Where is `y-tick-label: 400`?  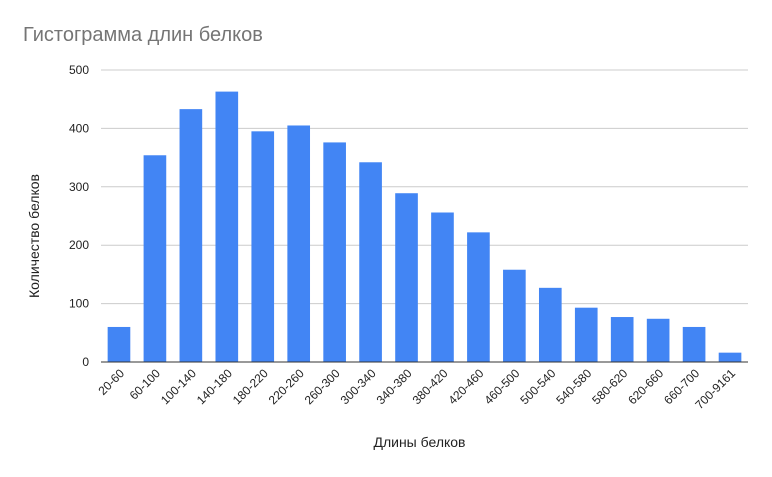 y-tick-label: 400 is located at coordinates (79, 128).